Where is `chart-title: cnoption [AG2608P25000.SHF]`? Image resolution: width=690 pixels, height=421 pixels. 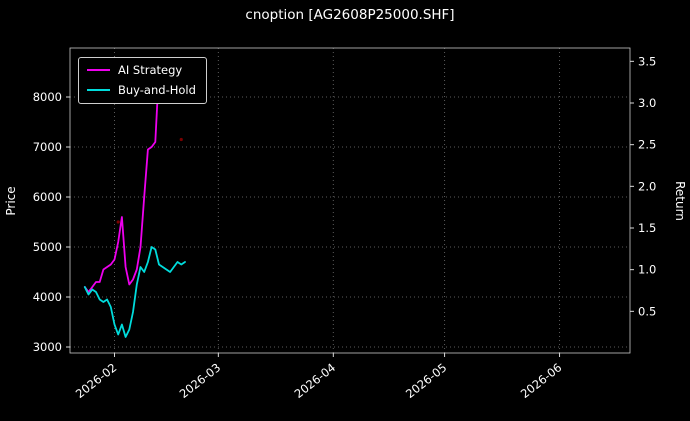 chart-title: cnoption [AG2608P25000.SHF] is located at coordinates (350, 15).